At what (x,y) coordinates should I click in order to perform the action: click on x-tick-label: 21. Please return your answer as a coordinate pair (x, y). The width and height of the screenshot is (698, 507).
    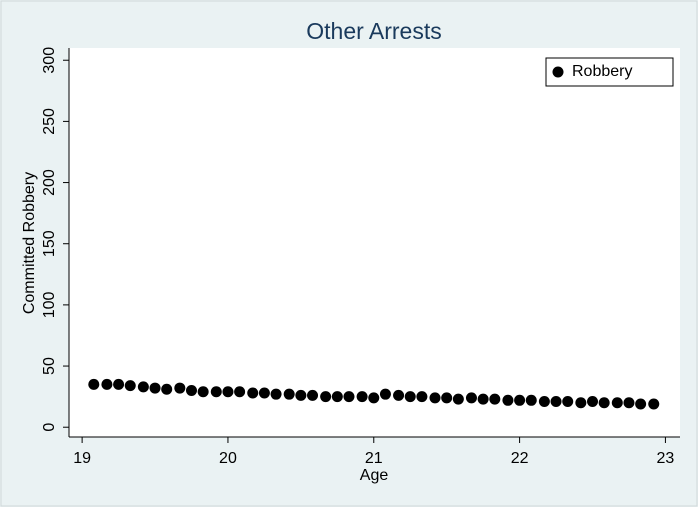
    Looking at the image, I should click on (374, 458).